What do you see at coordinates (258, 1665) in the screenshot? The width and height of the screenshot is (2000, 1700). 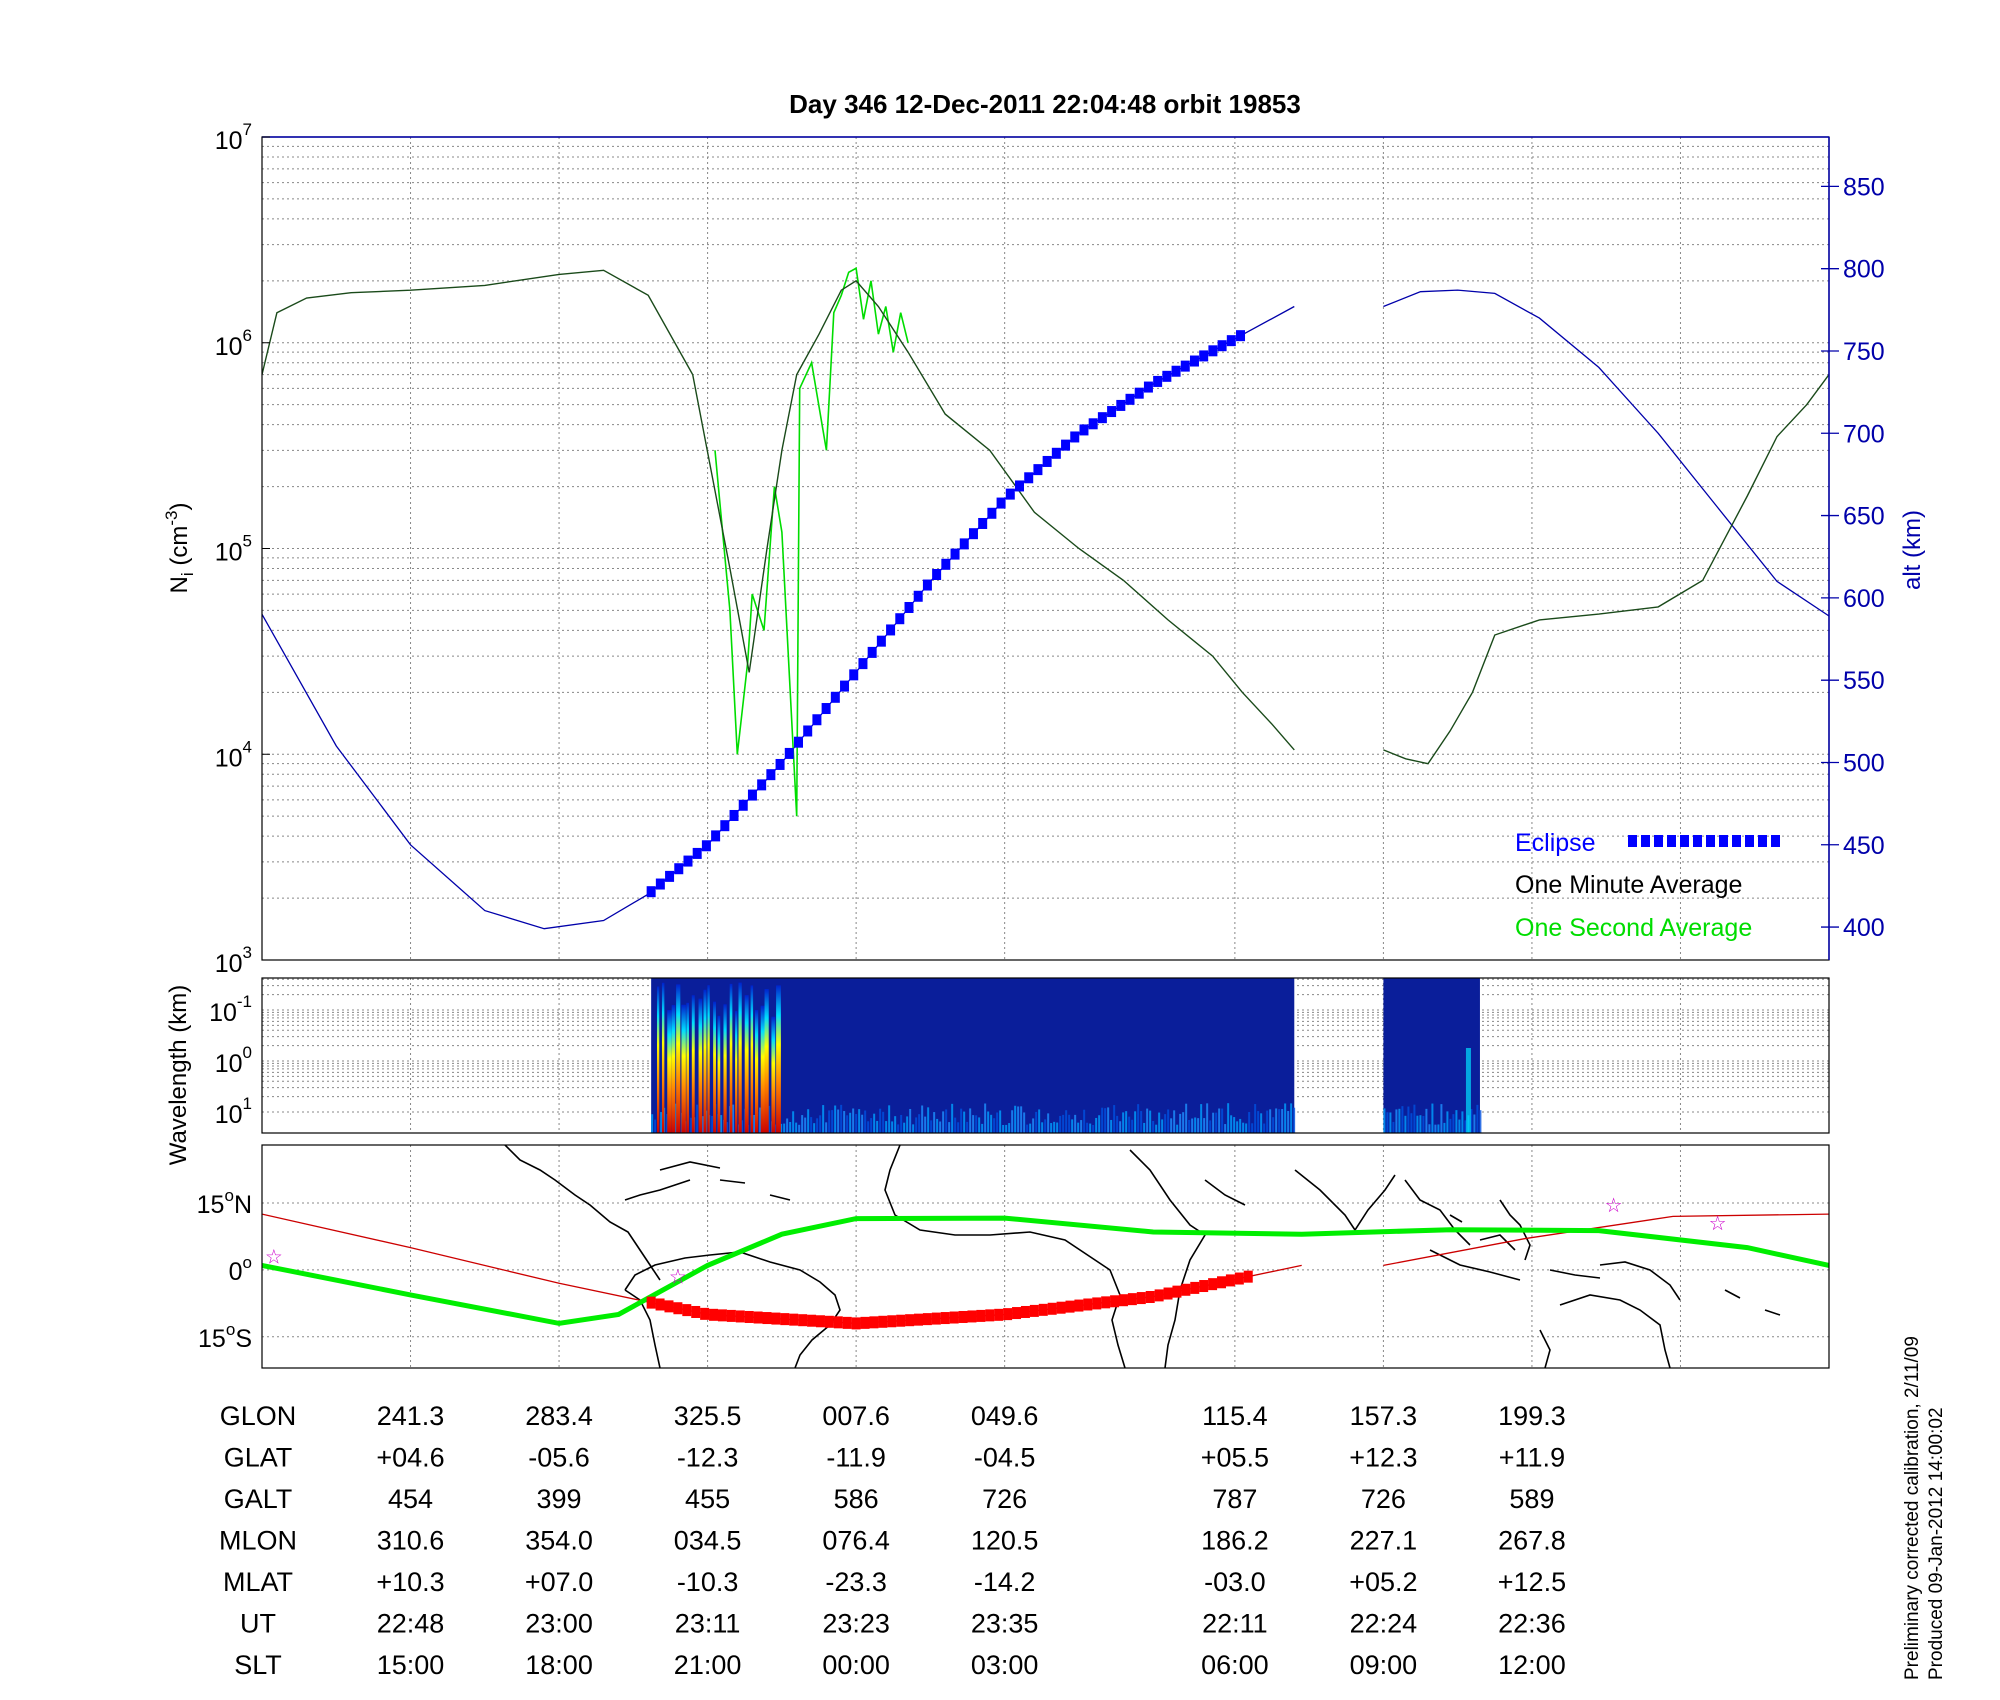 I see `table-row-label: SLT` at bounding box center [258, 1665].